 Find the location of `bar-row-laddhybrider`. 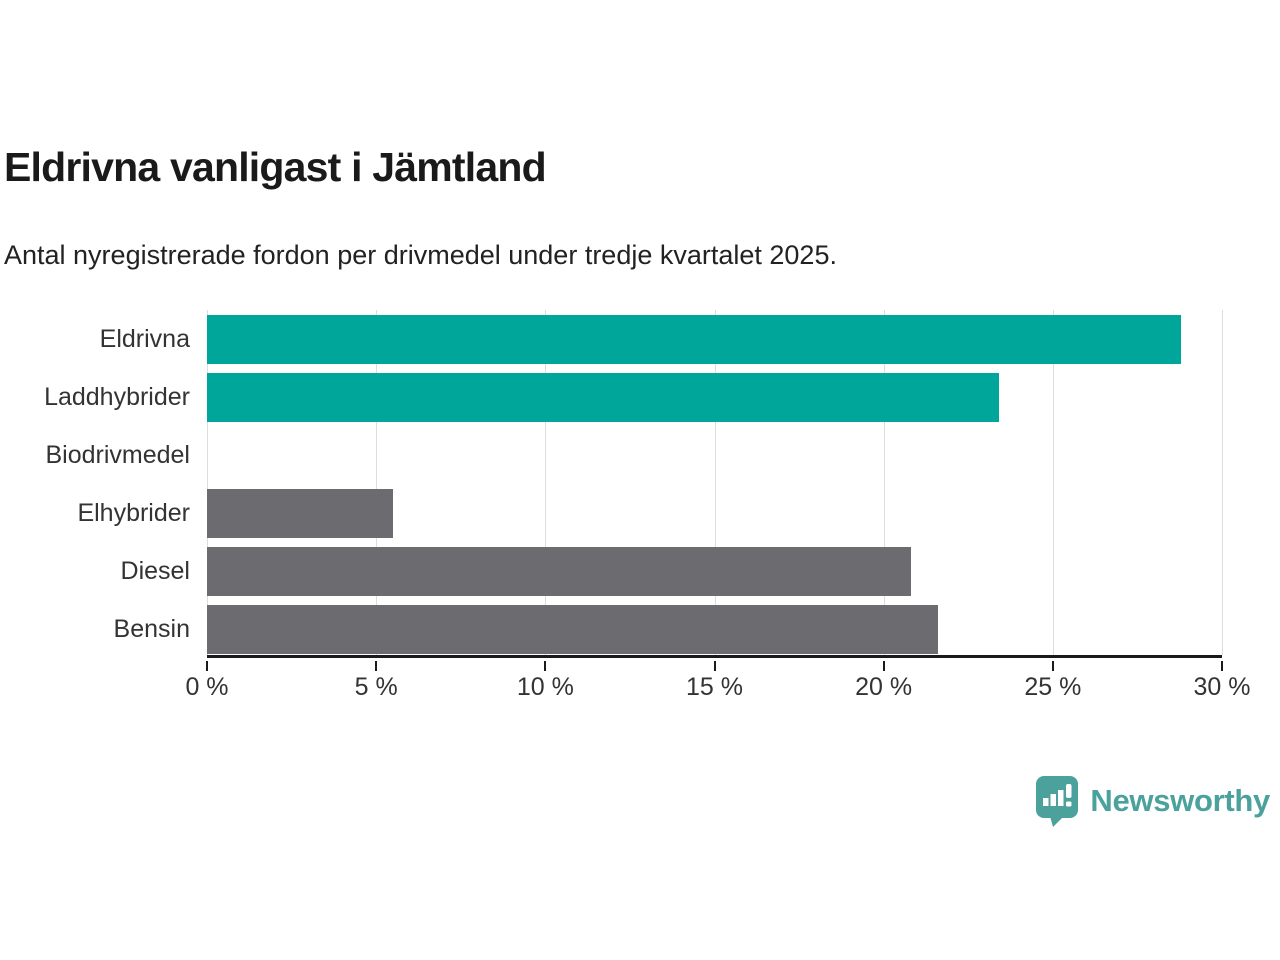

bar-row-laddhybrider is located at coordinates (714, 397).